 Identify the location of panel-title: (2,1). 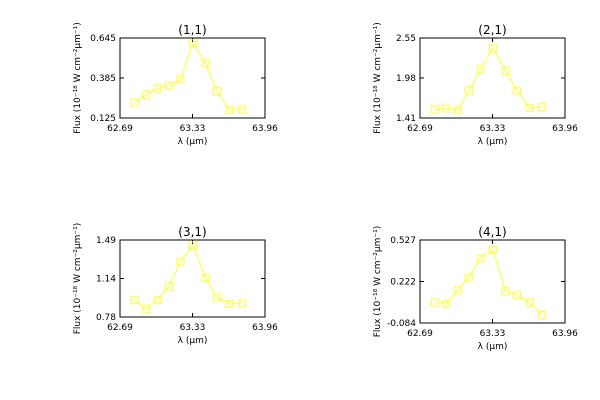
(492, 30).